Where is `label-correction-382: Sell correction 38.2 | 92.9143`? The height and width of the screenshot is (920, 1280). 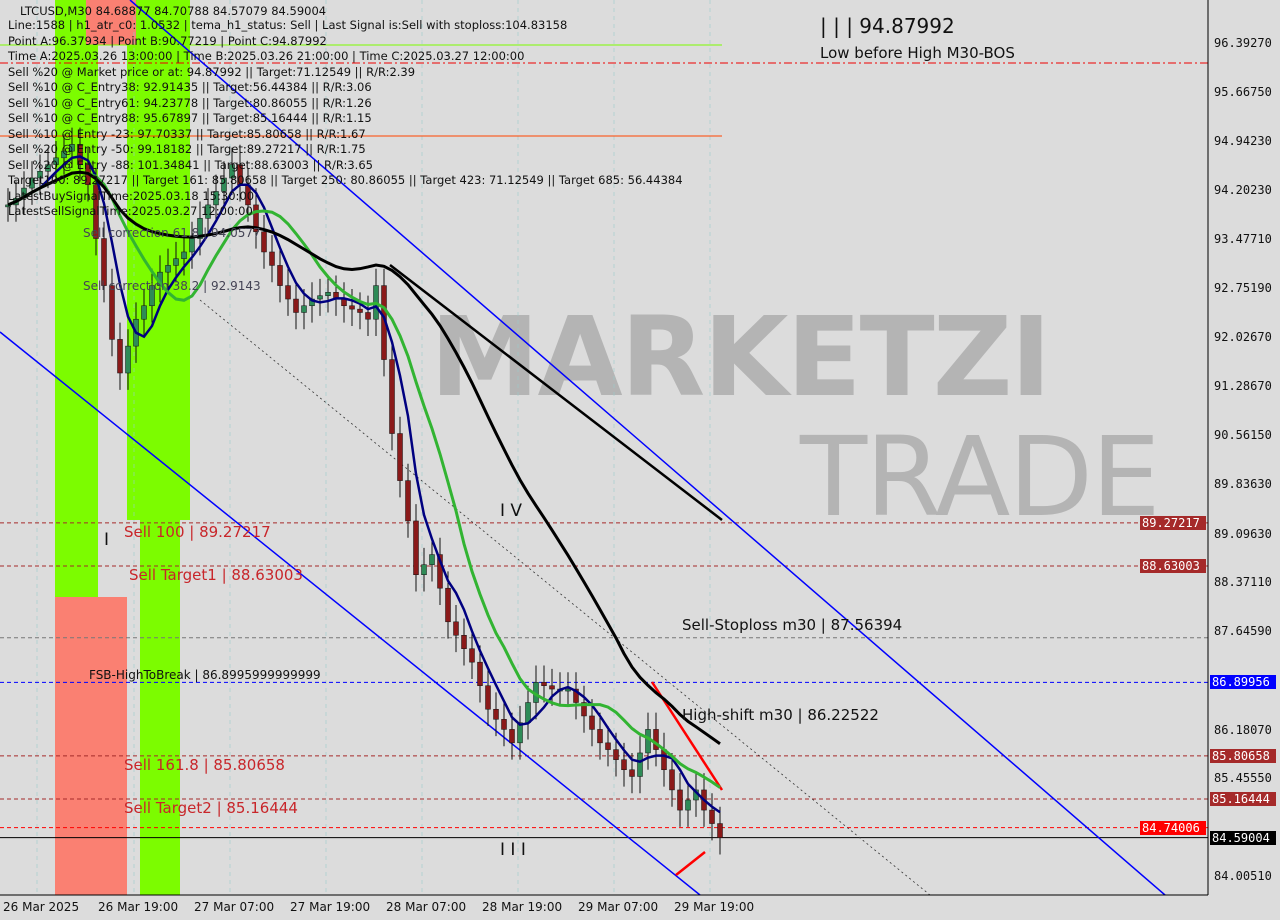
label-correction-382: Sell correction 38.2 | 92.9143 is located at coordinates (172, 286).